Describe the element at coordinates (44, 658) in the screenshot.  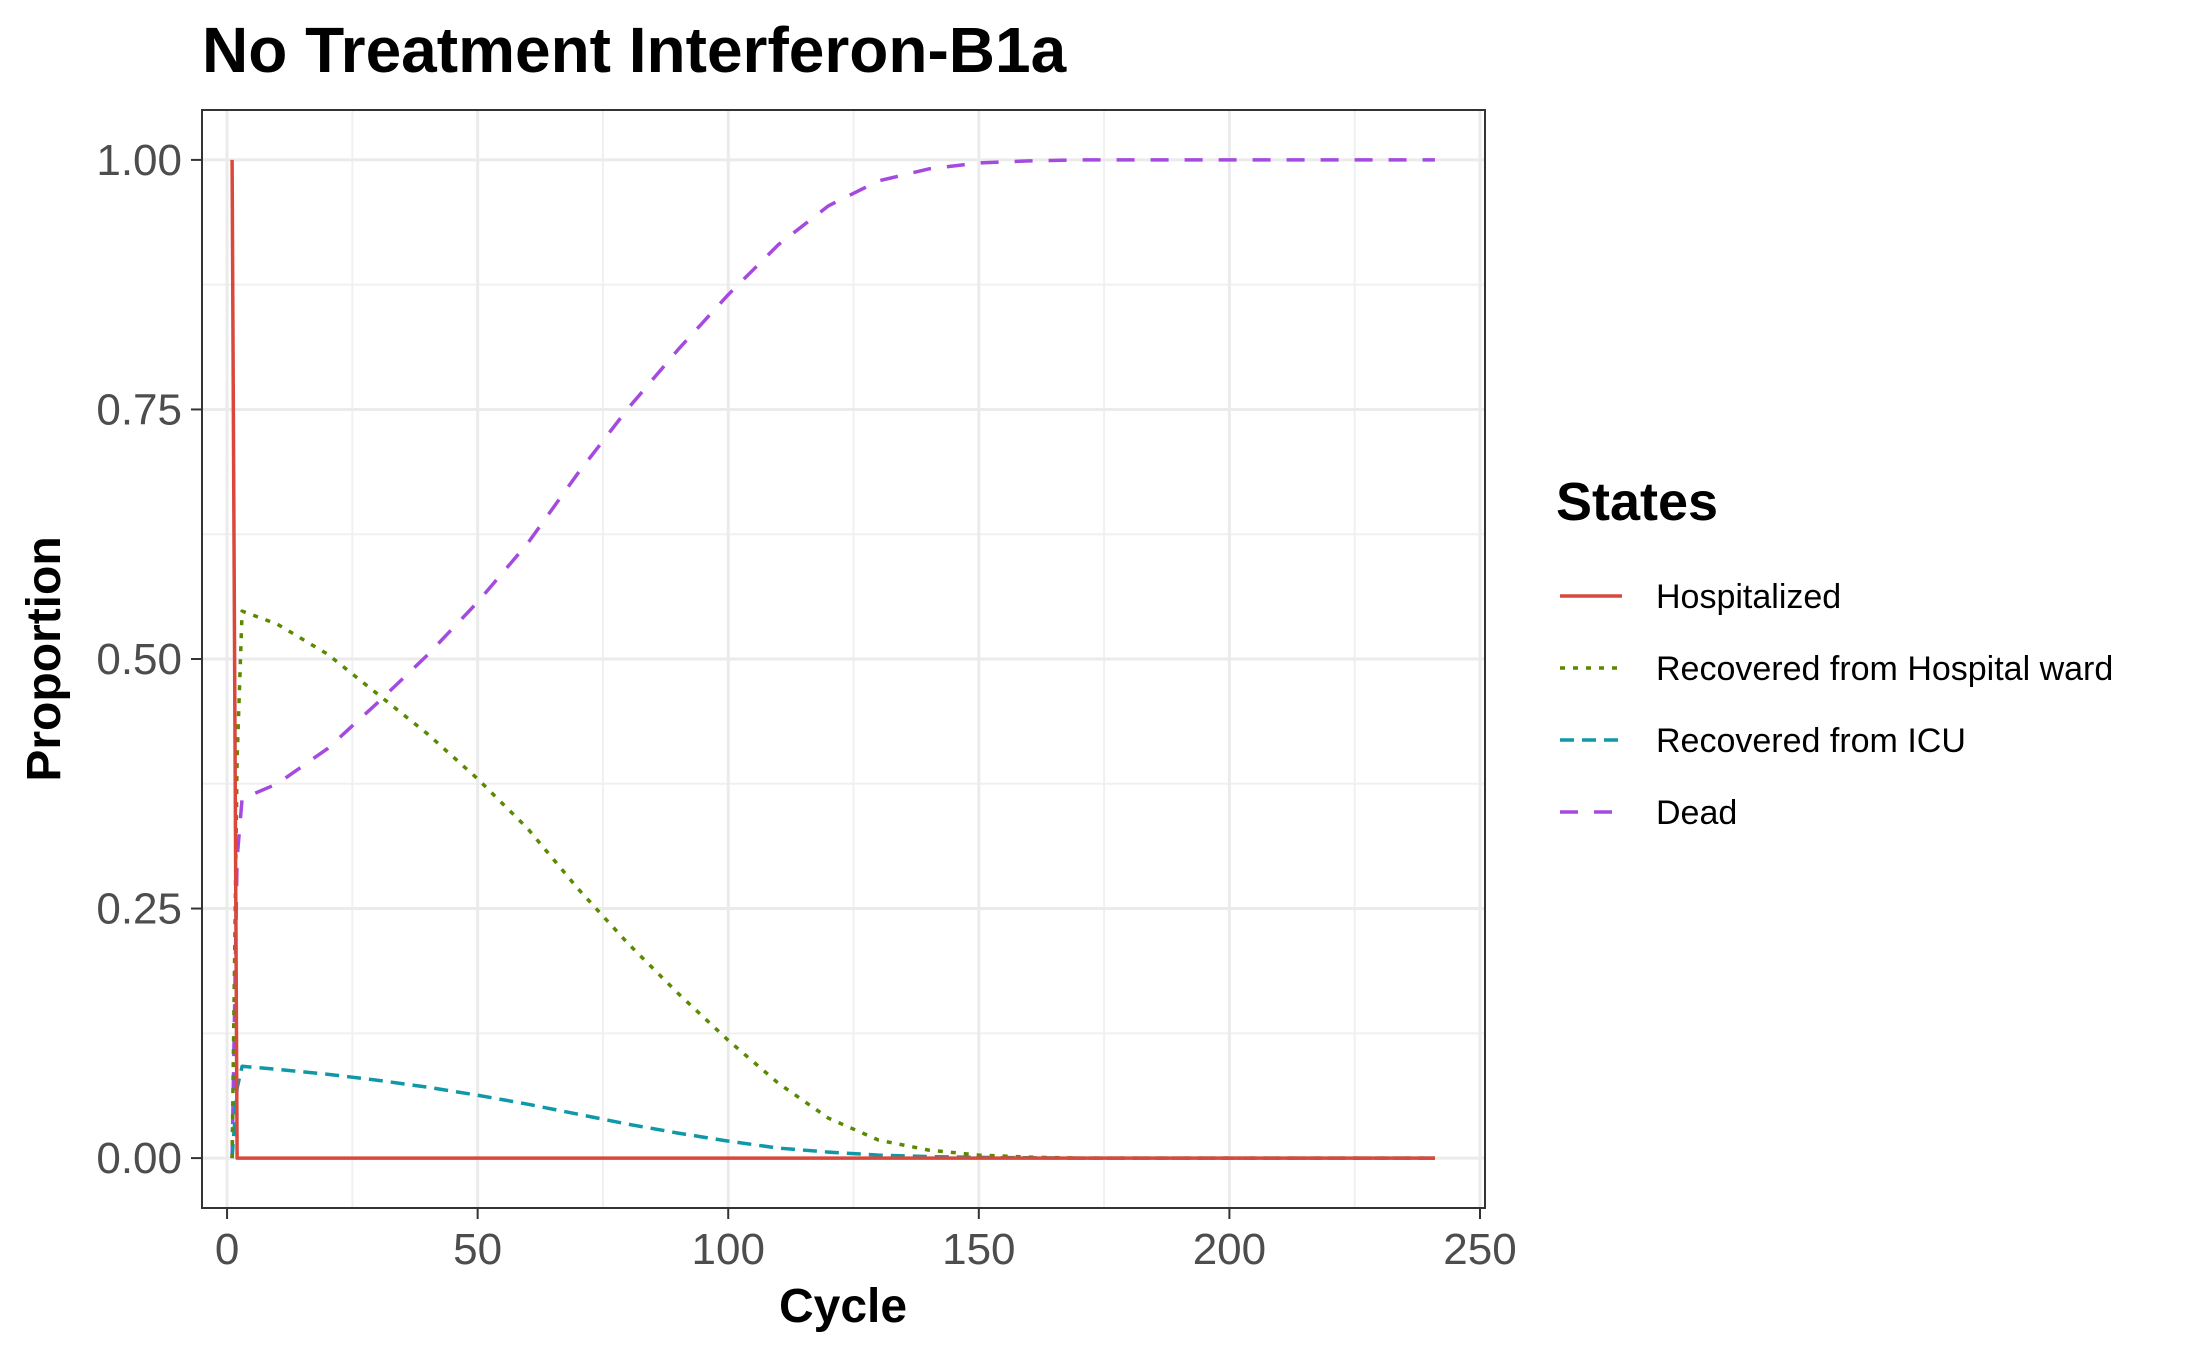
I see `y-axis-title: Proportion` at that location.